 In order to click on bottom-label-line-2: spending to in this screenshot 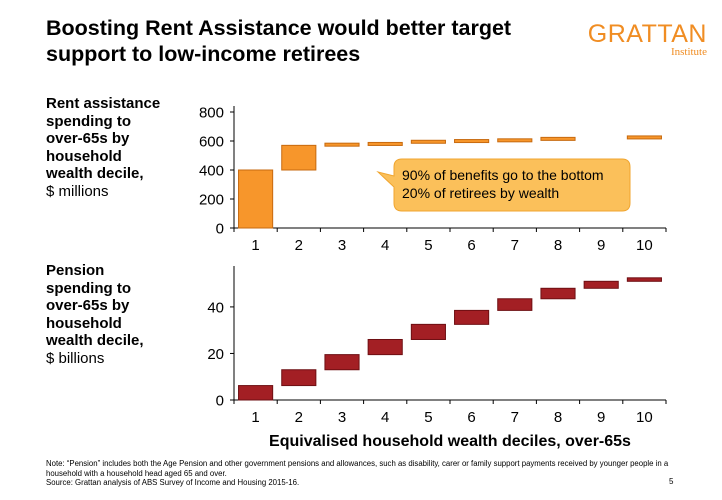, I will do `click(88, 288)`.